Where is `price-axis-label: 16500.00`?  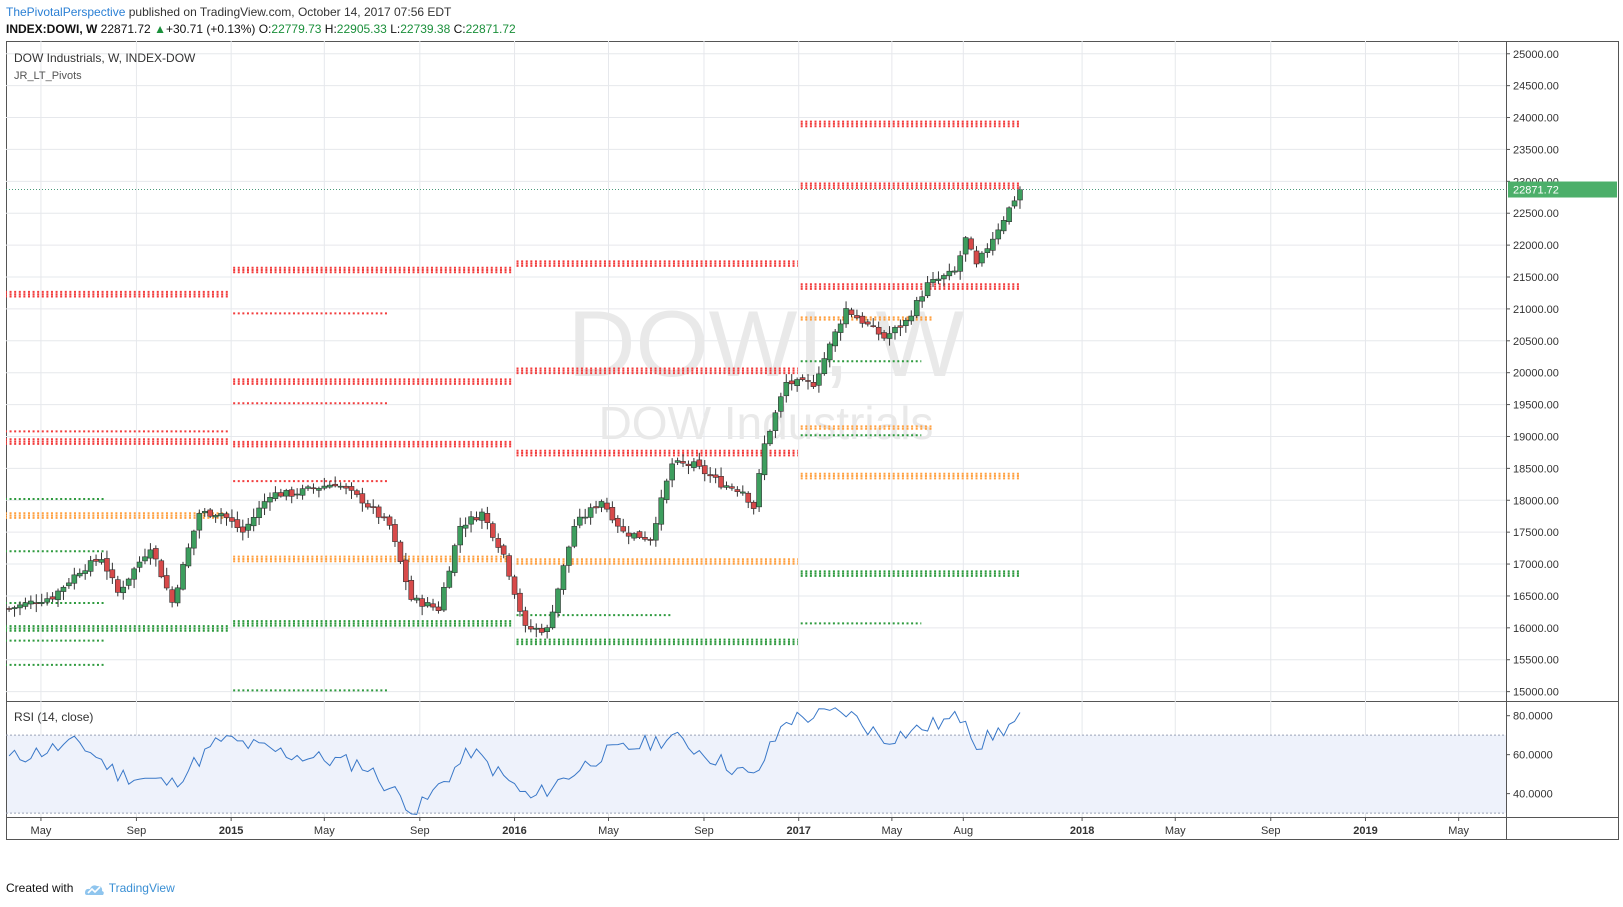 price-axis-label: 16500.00 is located at coordinates (1536, 597).